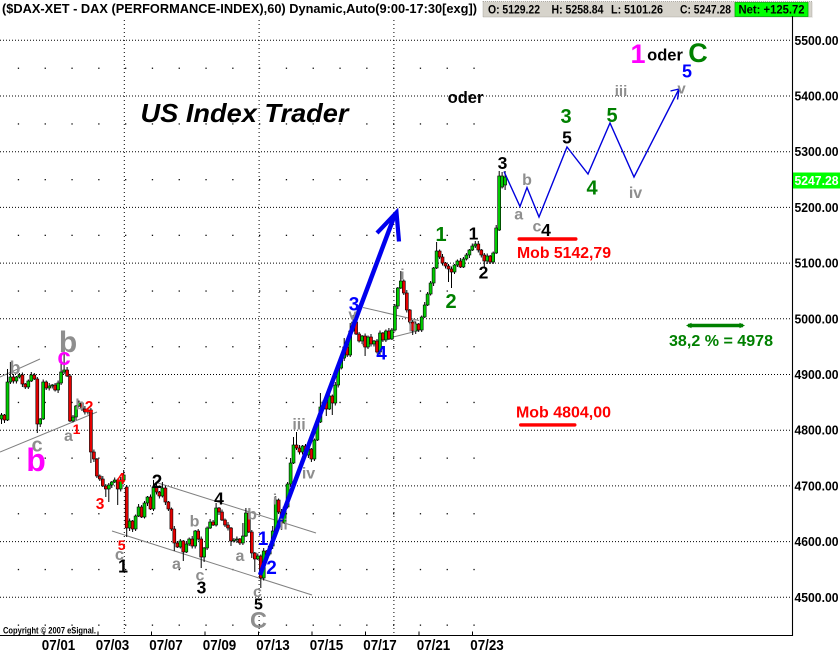 The width and height of the screenshot is (840, 653). Describe the element at coordinates (380, 645) in the screenshot. I see `svg-text: 07/17` at that location.